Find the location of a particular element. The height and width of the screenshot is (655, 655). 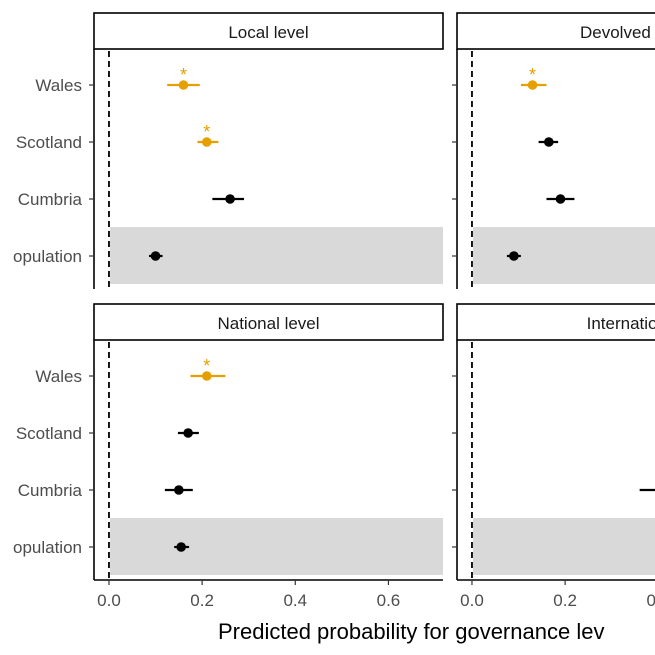

point-local-level-opulation is located at coordinates (155, 256).